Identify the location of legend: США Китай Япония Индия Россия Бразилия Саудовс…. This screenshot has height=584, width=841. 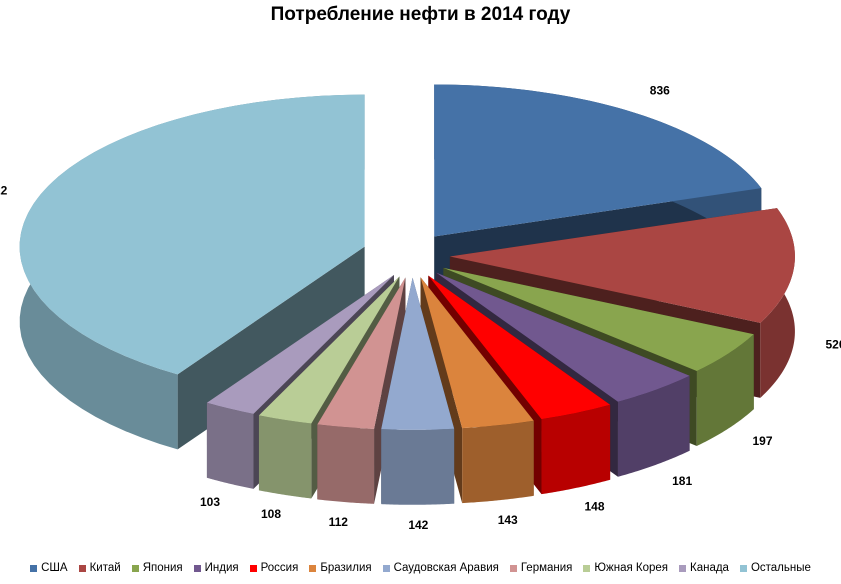
(420, 568).